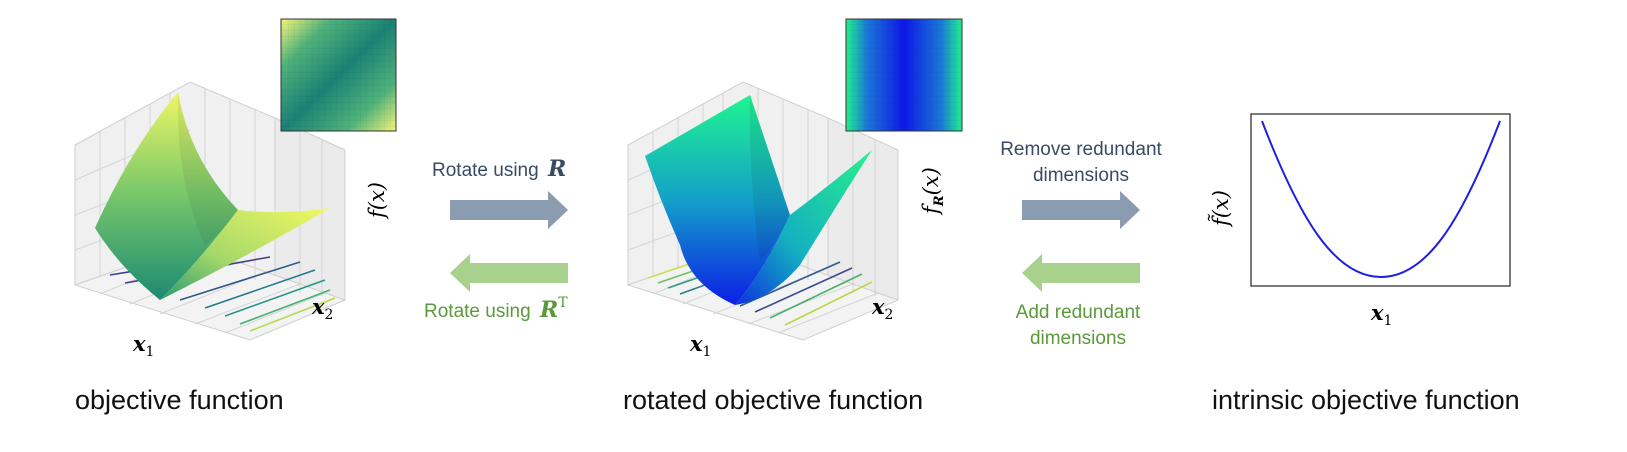  I want to click on middle-surface-shade, so click(769, 178).